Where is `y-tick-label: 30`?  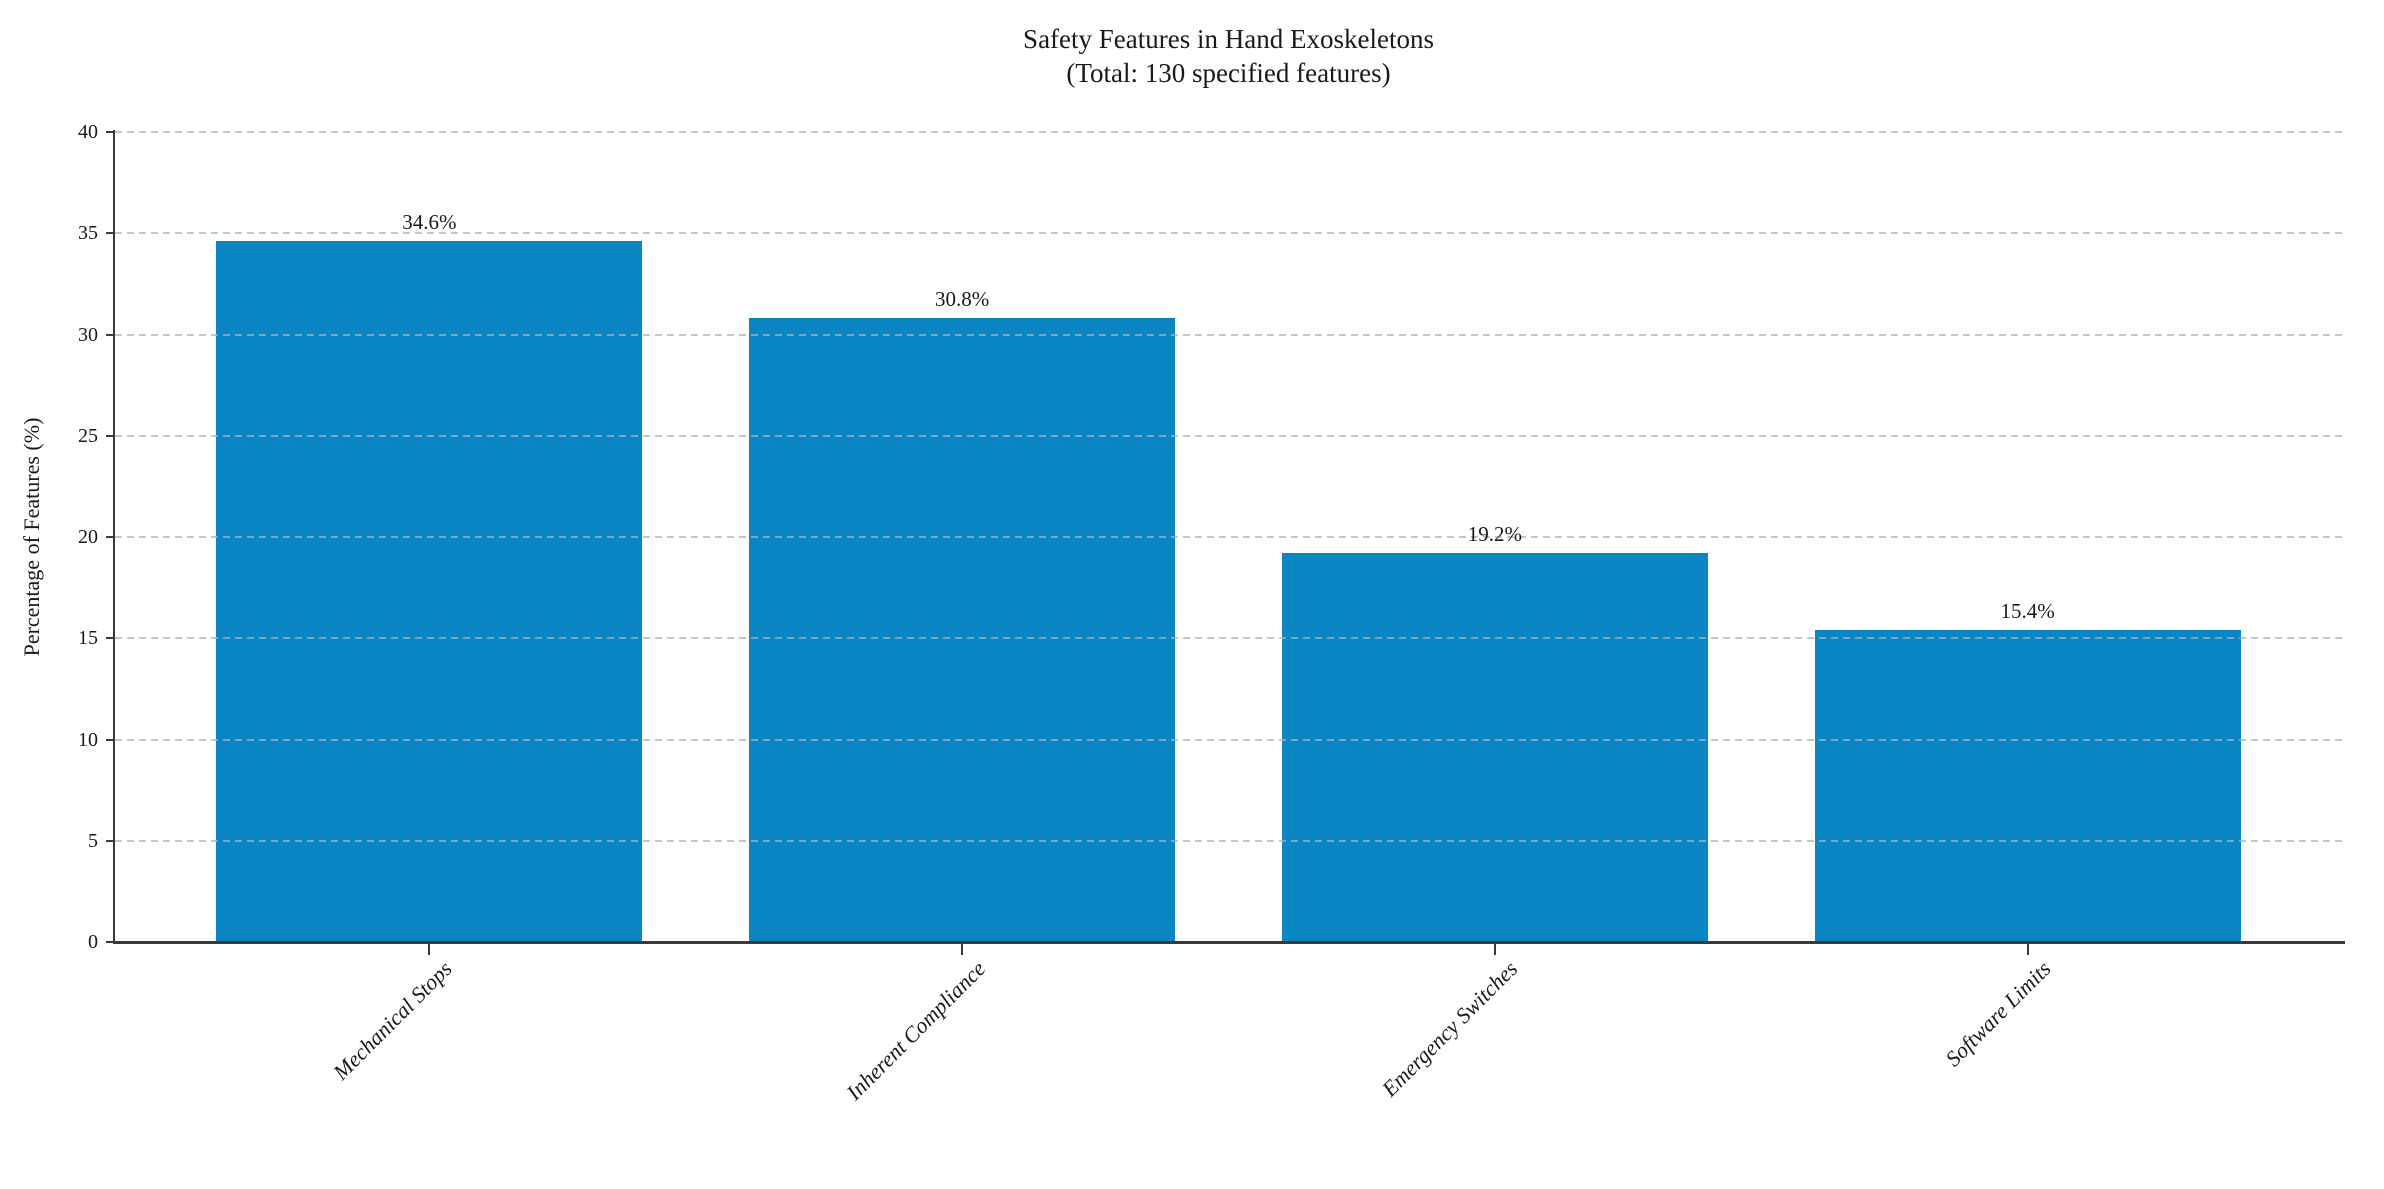
y-tick-label: 30 is located at coordinates (88, 334).